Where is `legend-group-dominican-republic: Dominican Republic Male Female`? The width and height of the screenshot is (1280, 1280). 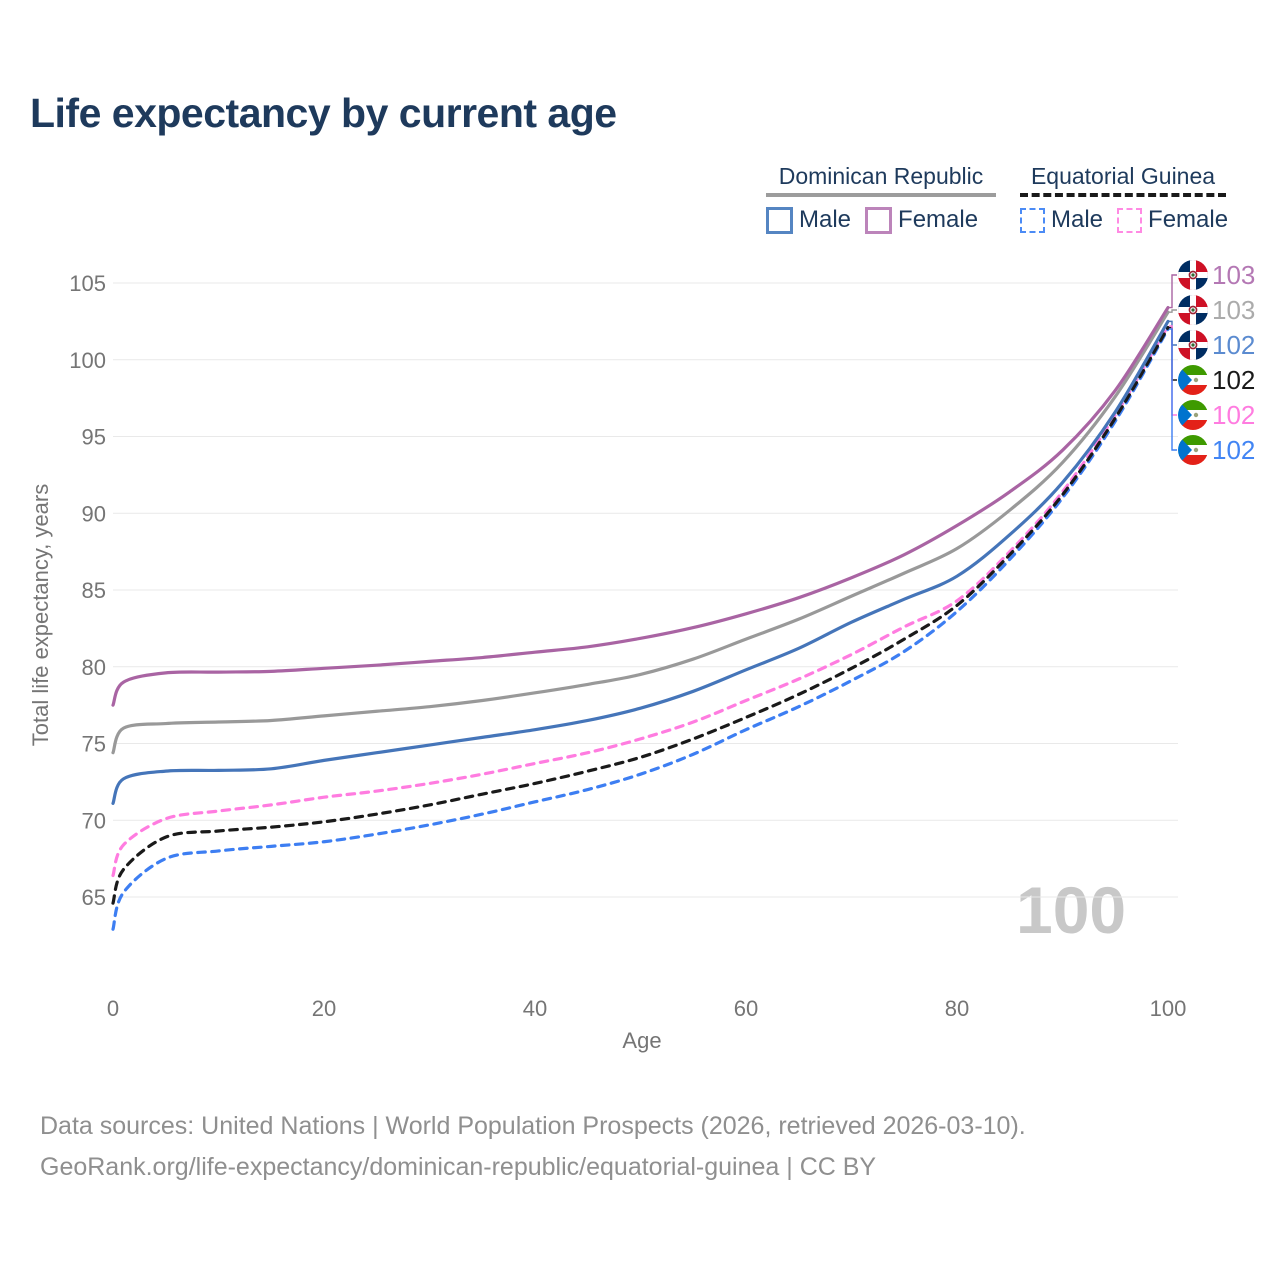 legend-group-dominican-republic: Dominican Republic Male Female is located at coordinates (881, 198).